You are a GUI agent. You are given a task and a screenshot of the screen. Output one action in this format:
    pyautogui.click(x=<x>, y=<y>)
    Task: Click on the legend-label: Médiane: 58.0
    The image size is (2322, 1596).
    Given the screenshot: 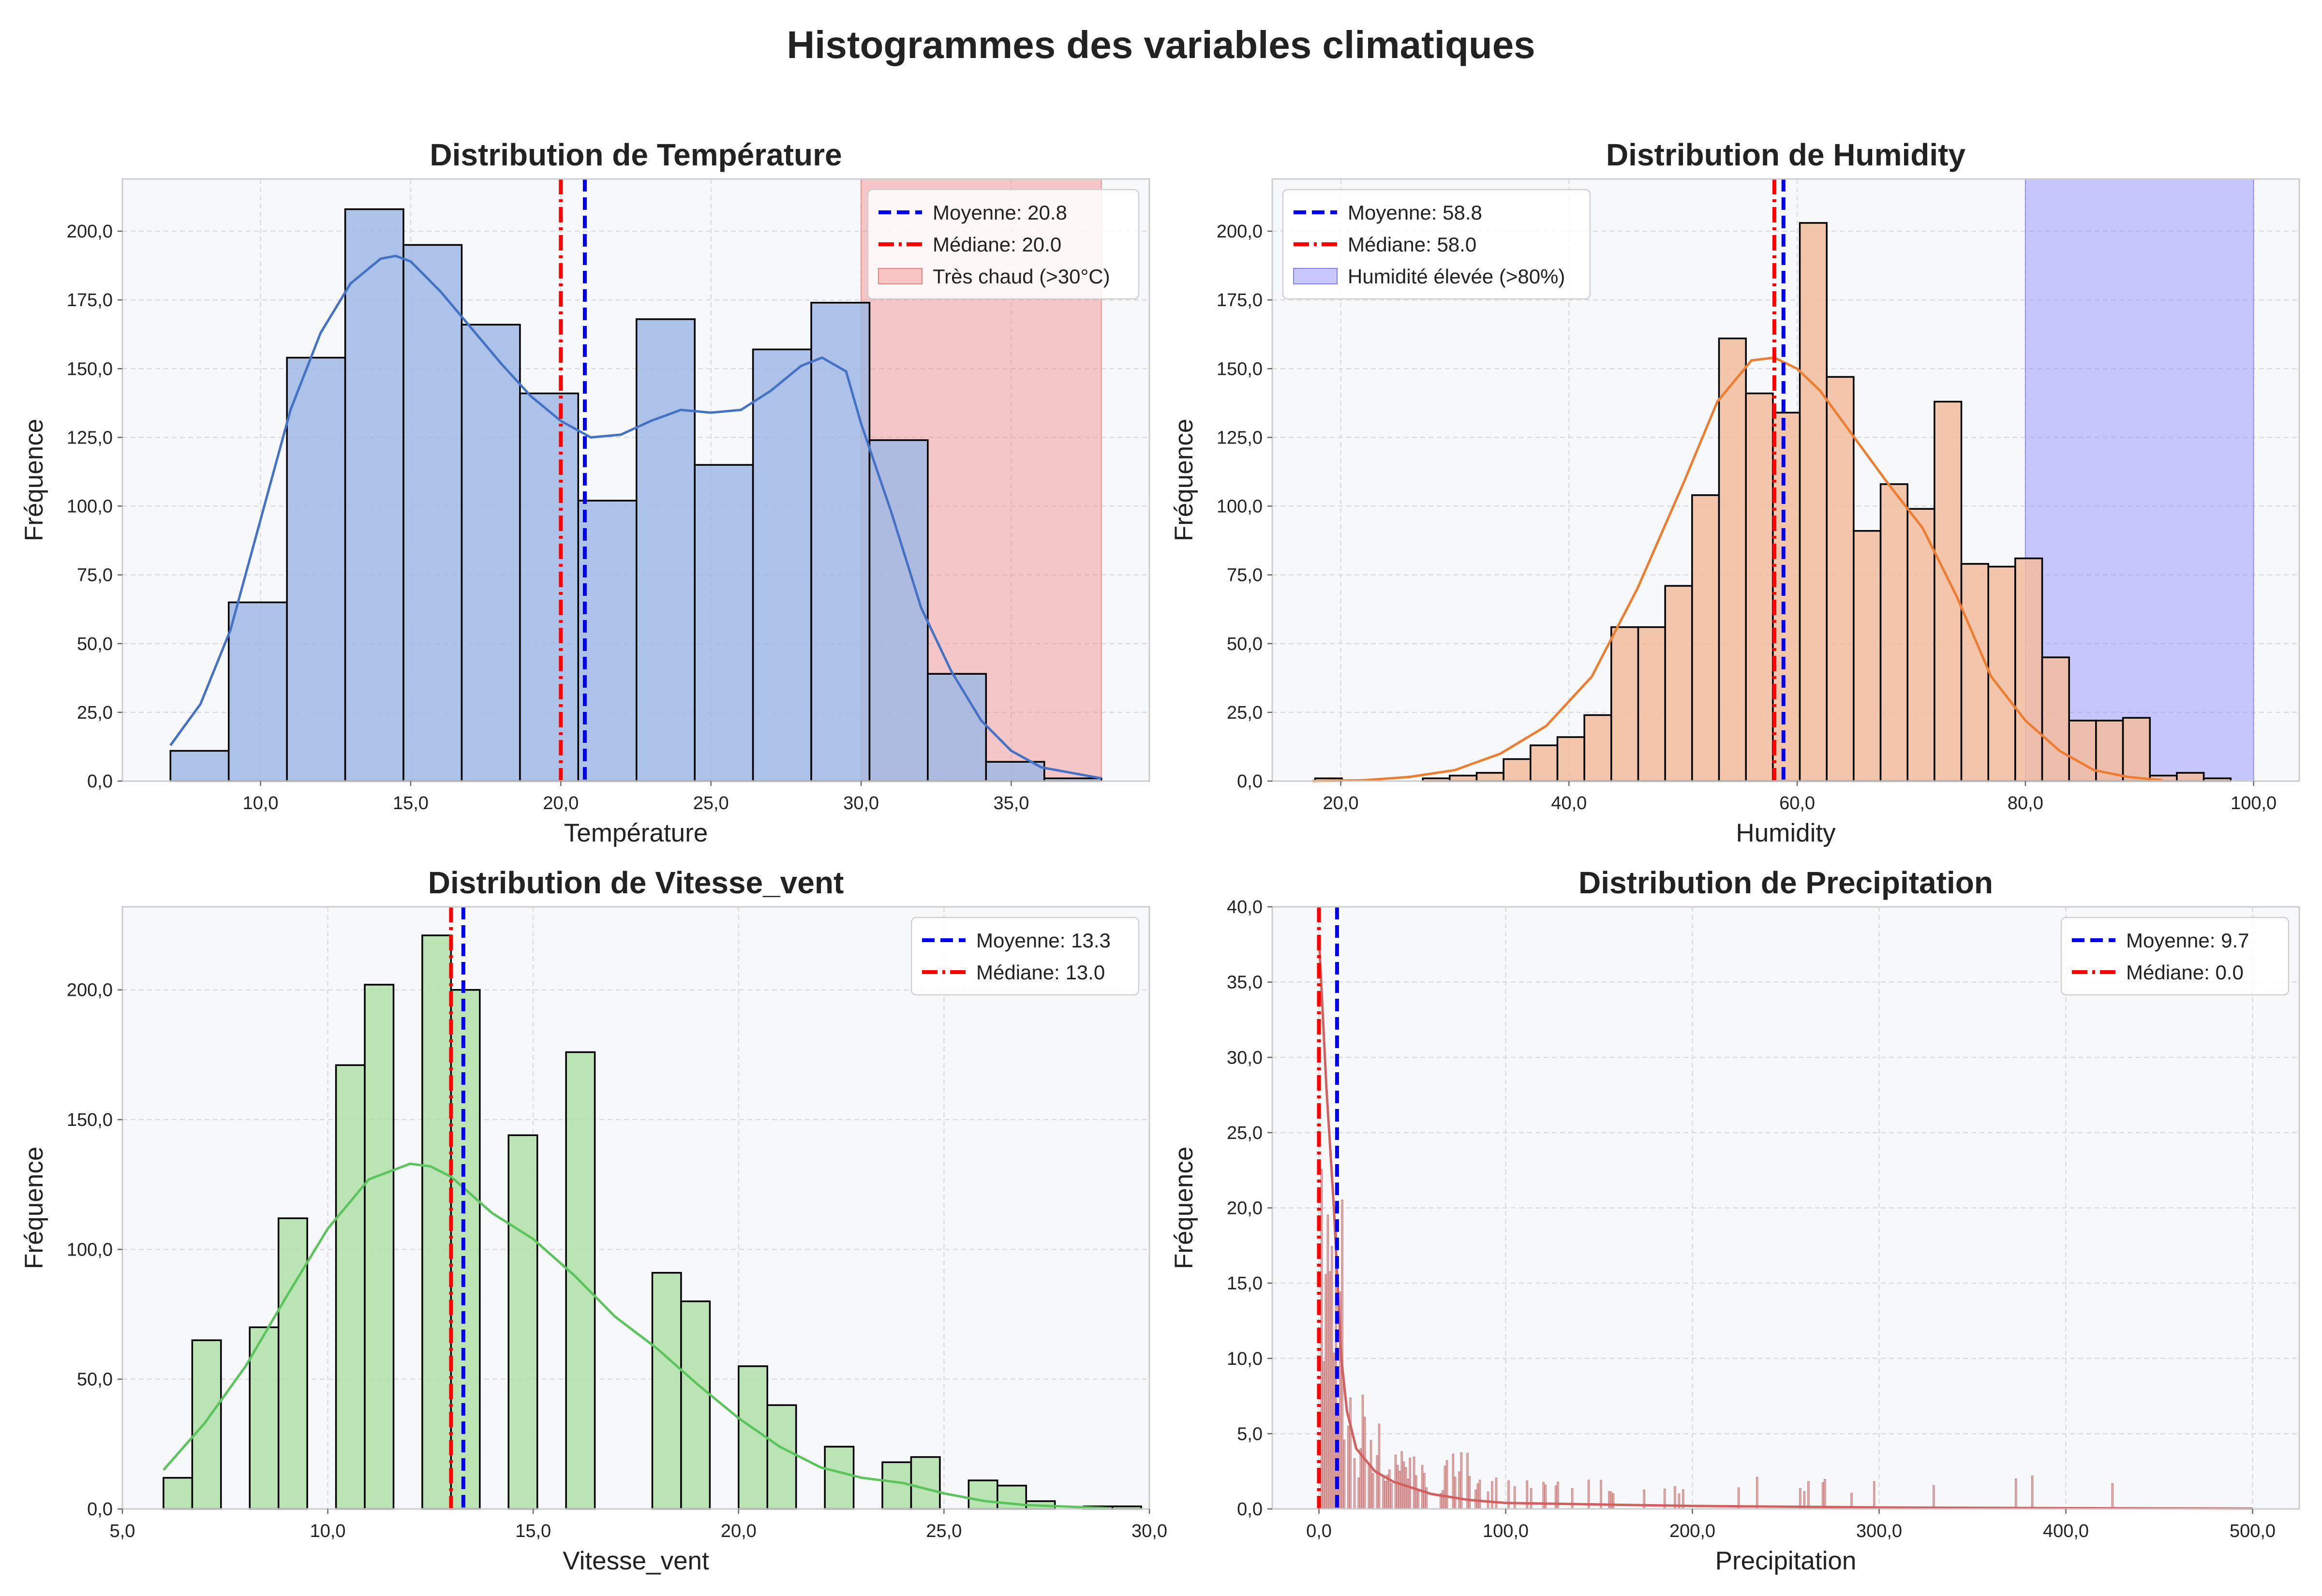 What is the action you would take?
    pyautogui.click(x=1412, y=244)
    